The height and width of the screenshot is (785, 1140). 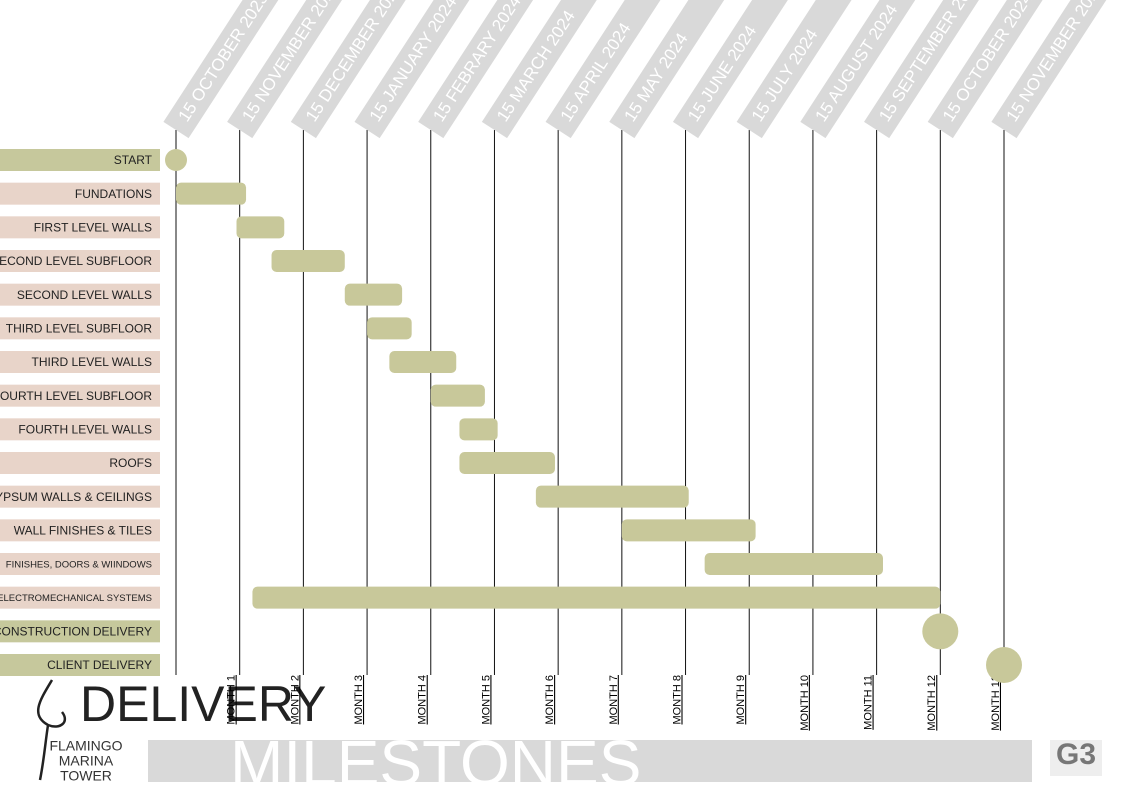 I want to click on month-label: MONTH 3, so click(x=359, y=700).